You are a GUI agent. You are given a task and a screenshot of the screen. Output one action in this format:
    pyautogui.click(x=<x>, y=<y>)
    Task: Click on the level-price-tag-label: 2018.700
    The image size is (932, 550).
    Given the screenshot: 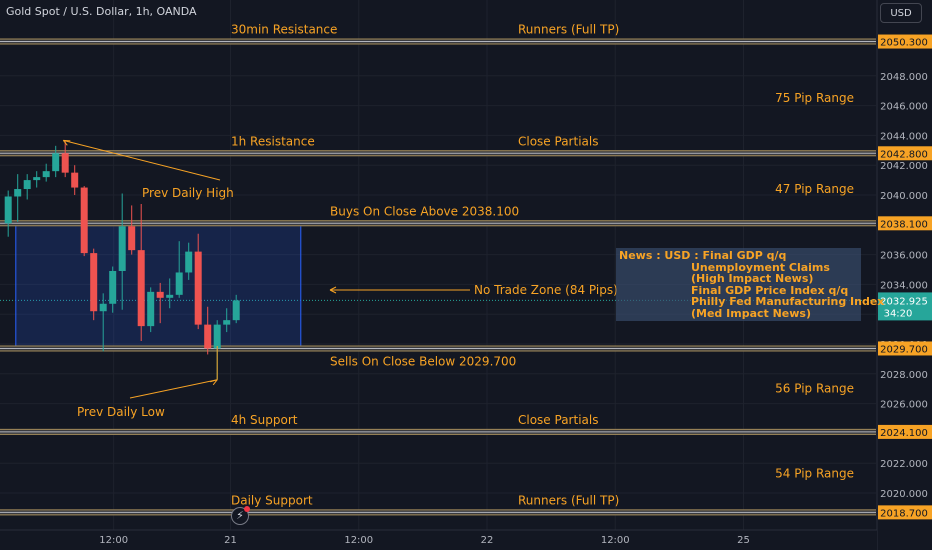 What is the action you would take?
    pyautogui.click(x=904, y=513)
    